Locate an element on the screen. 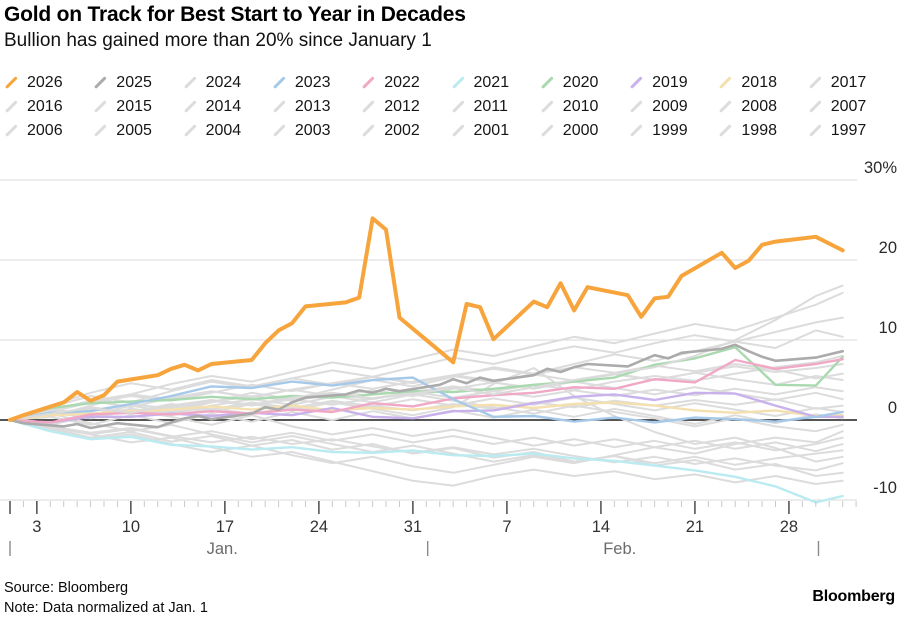 Image resolution: width=900 pixels, height=622 pixels. legend-swatch-2020 is located at coordinates (547, 82).